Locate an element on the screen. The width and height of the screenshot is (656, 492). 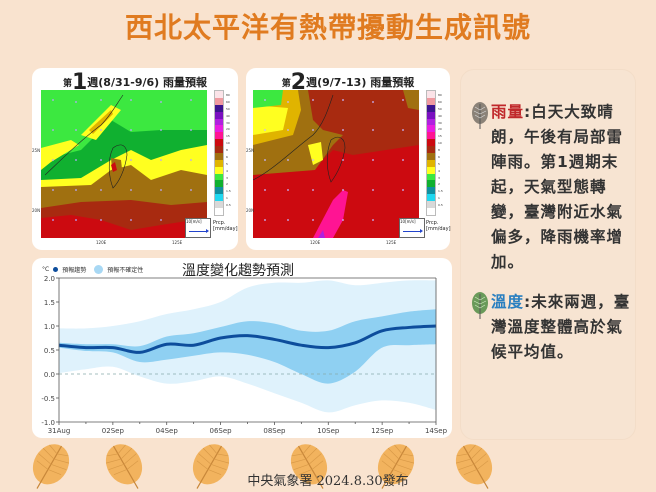
temperature-description: :未來兩週，臺灣溫度整體高於氣候平均值。 is located at coordinates (561, 327).